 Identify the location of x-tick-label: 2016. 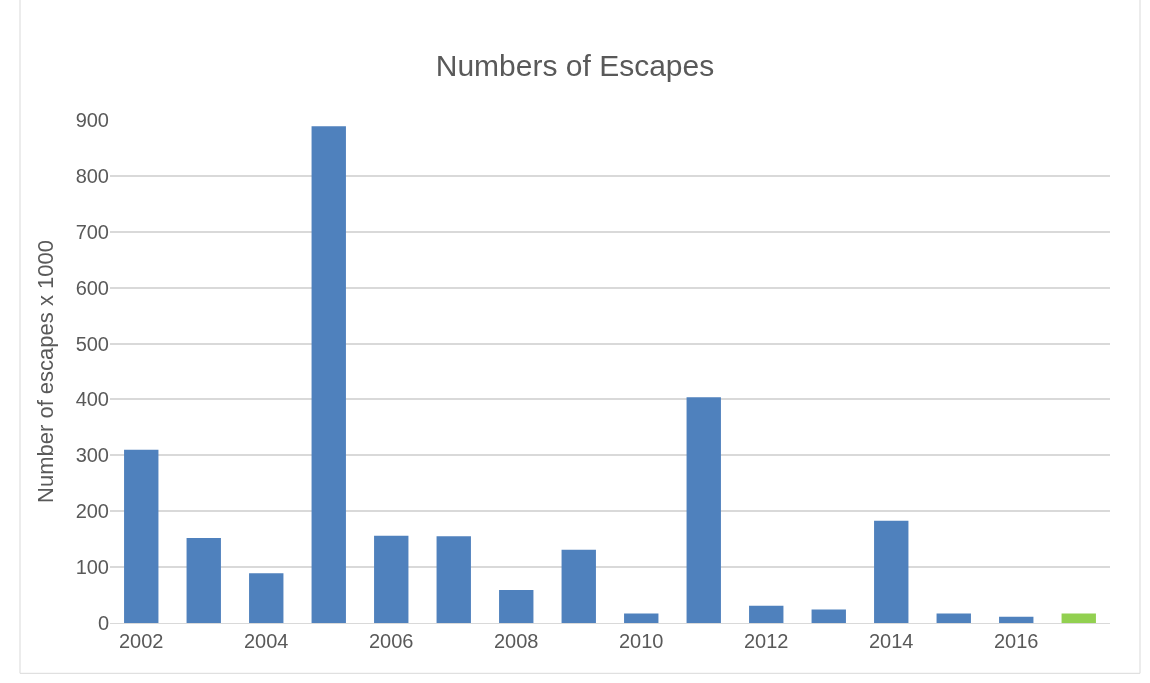
(1016, 641).